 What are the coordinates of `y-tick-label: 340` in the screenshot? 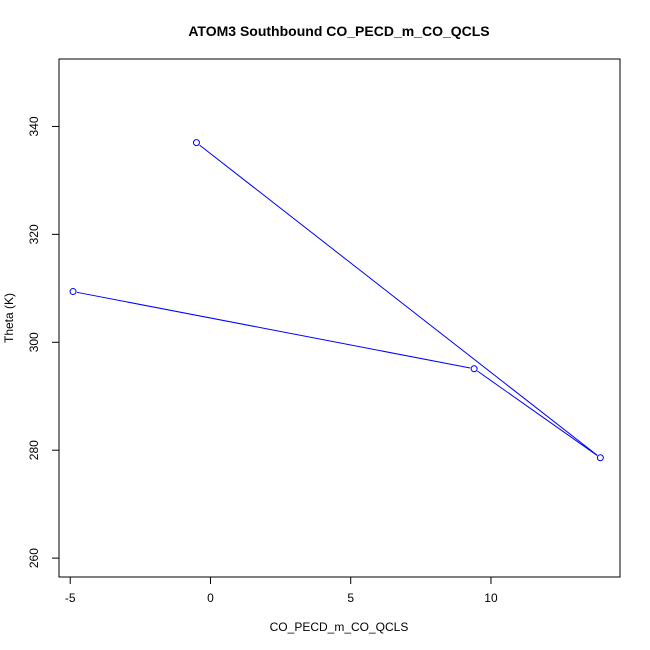 It's located at (34, 126).